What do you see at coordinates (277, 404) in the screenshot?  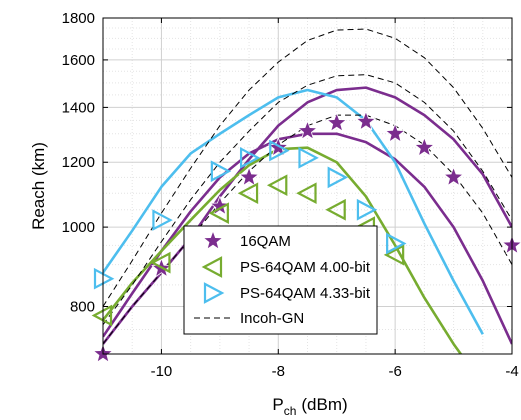 I see `x-axis-title-main: P` at bounding box center [277, 404].